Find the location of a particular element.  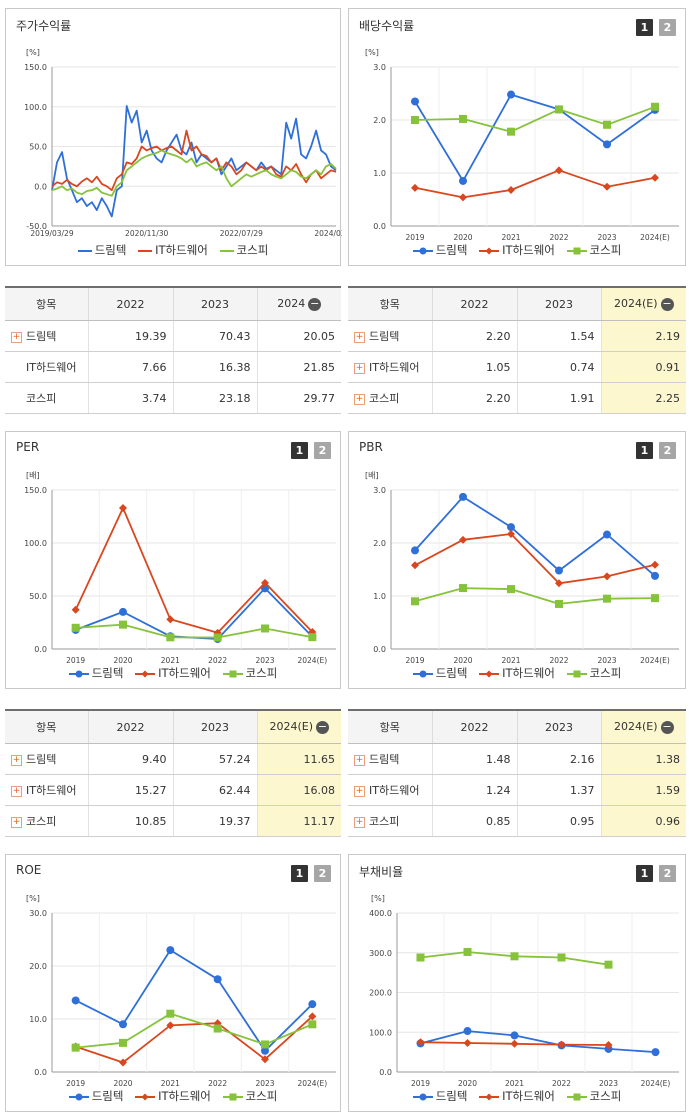

table-cell: 10.85 is located at coordinates (130, 821).